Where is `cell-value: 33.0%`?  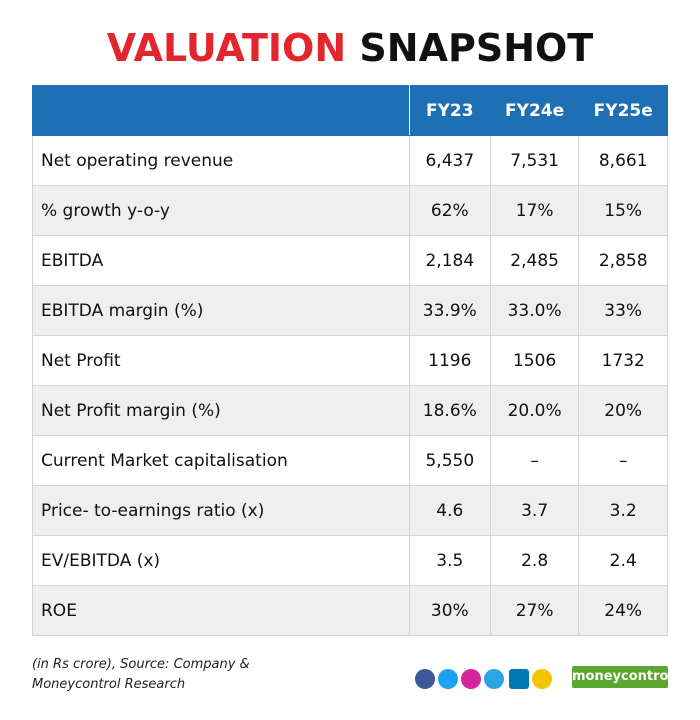 cell-value: 33.0% is located at coordinates (534, 310).